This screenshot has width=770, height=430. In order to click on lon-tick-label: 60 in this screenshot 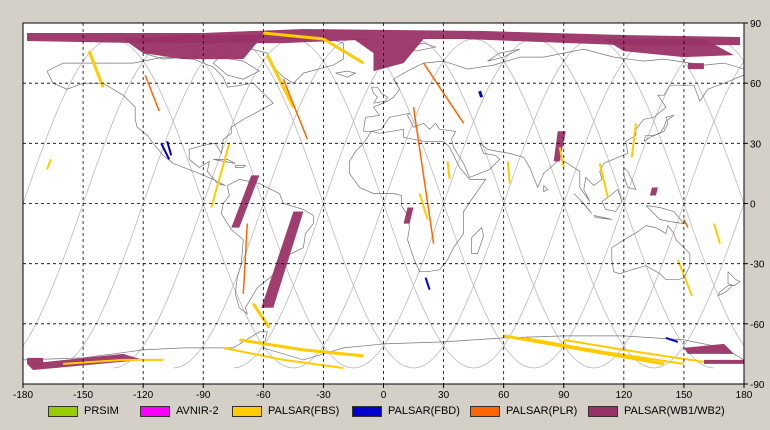, I will do `click(504, 395)`.